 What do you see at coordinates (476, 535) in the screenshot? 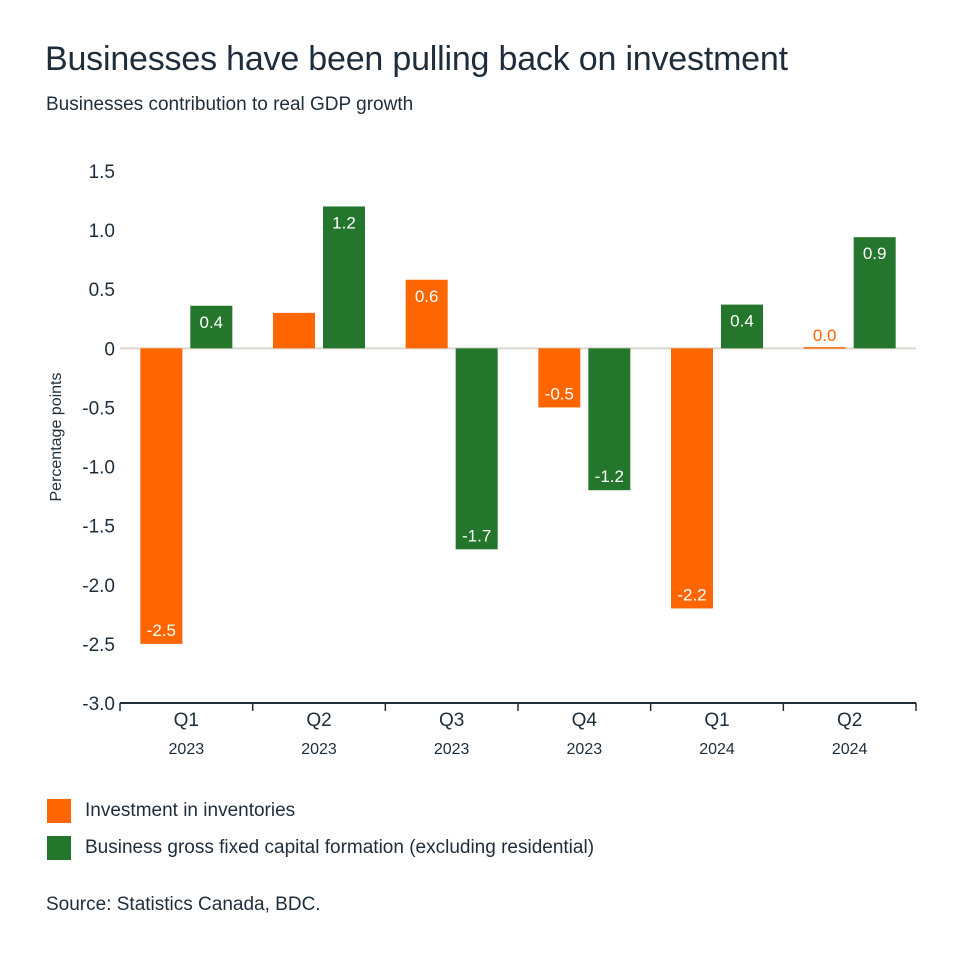
I see `data-label: -1.7` at bounding box center [476, 535].